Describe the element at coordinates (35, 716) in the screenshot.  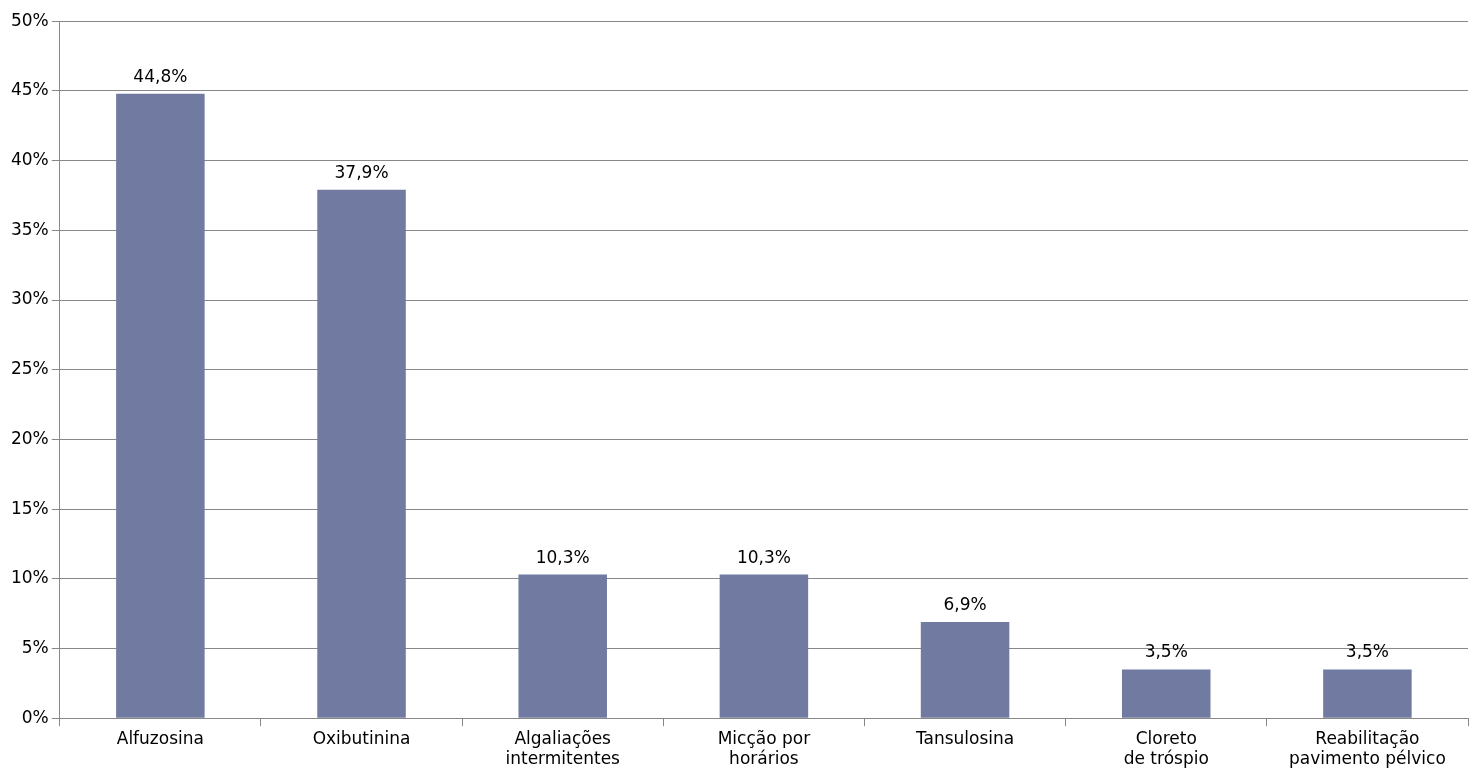
I see `y-tick-label: 0%` at that location.